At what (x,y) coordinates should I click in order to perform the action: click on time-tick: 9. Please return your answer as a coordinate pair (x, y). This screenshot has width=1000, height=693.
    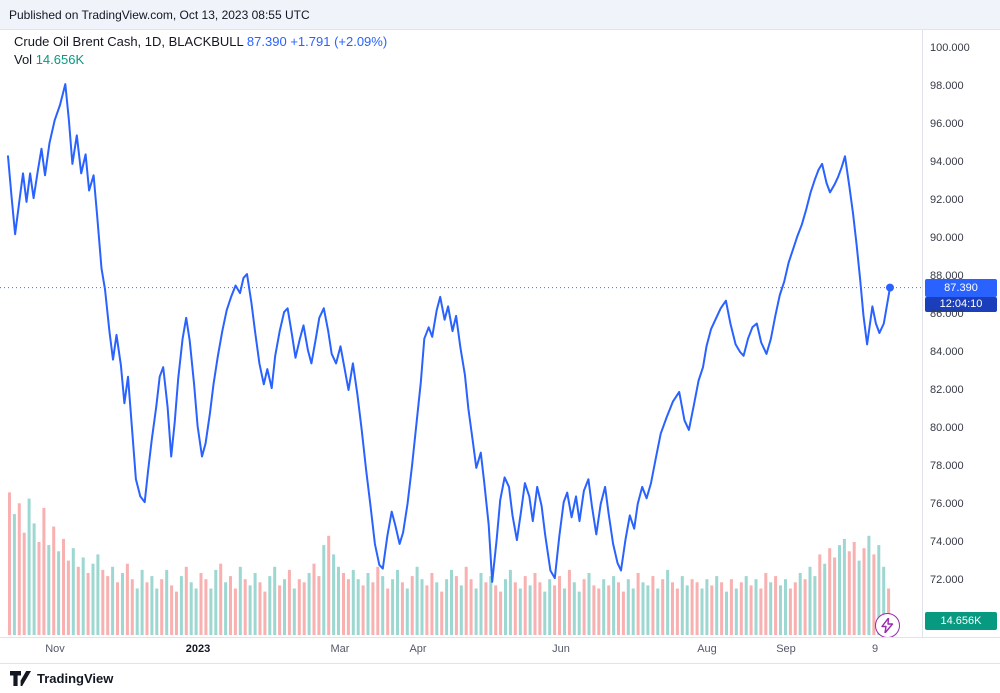
    Looking at the image, I should click on (875, 649).